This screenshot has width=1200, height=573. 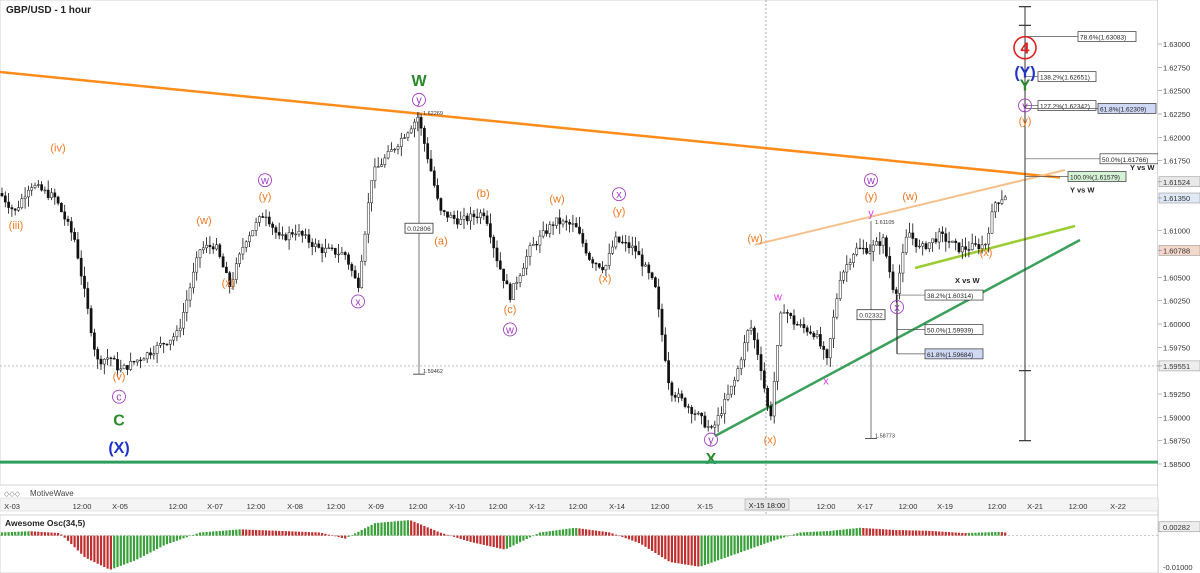 I want to click on measure-value: 0.02332, so click(x=871, y=316).